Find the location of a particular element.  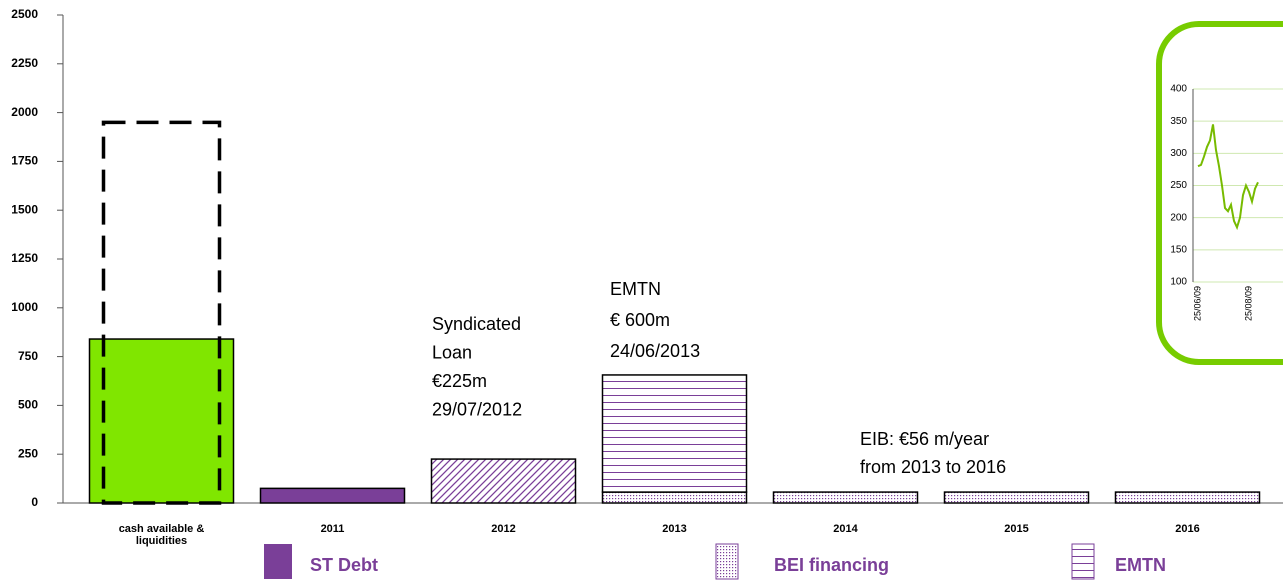

x-tick-label: 2012 is located at coordinates (503, 529).